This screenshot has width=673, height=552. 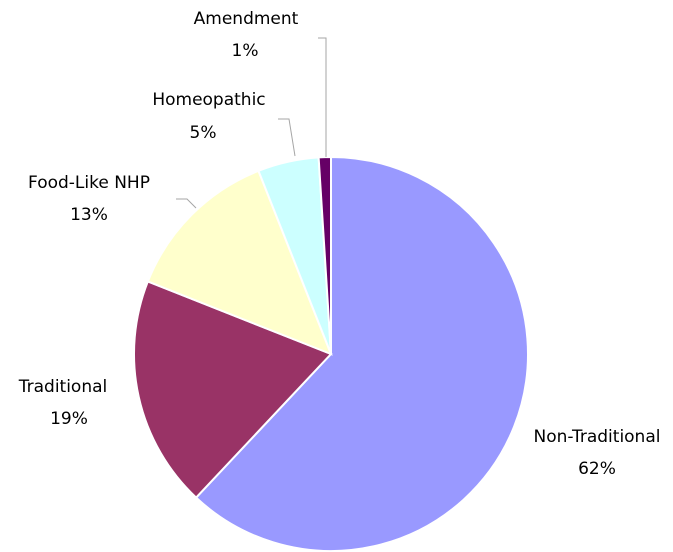 I want to click on slice-label-non-traditional: Non-Traditional, so click(x=597, y=437).